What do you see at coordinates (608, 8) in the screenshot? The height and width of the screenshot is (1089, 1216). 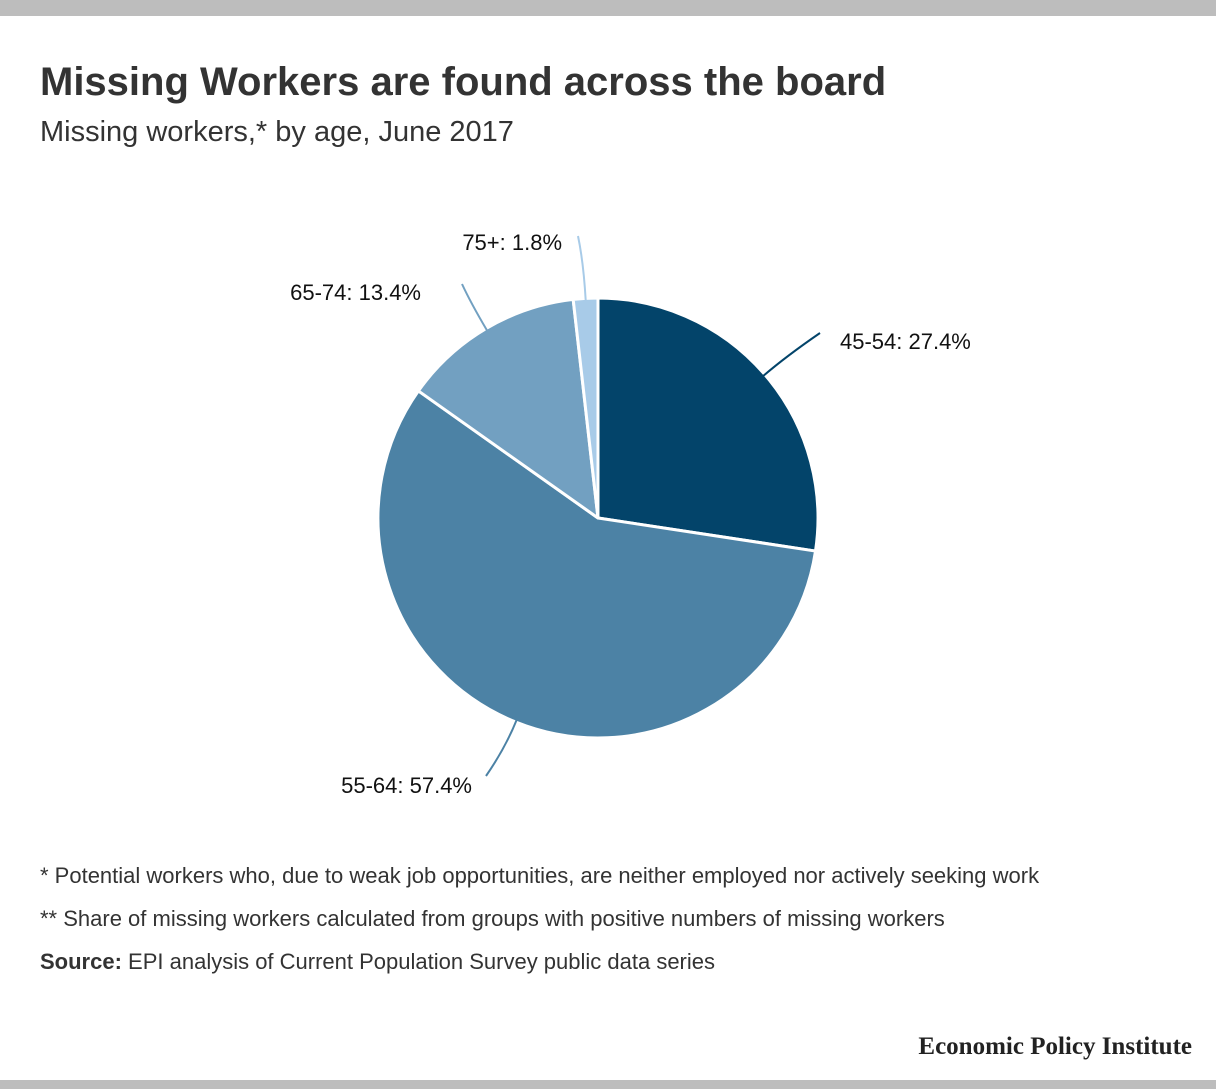 I see `top-frame-bar` at bounding box center [608, 8].